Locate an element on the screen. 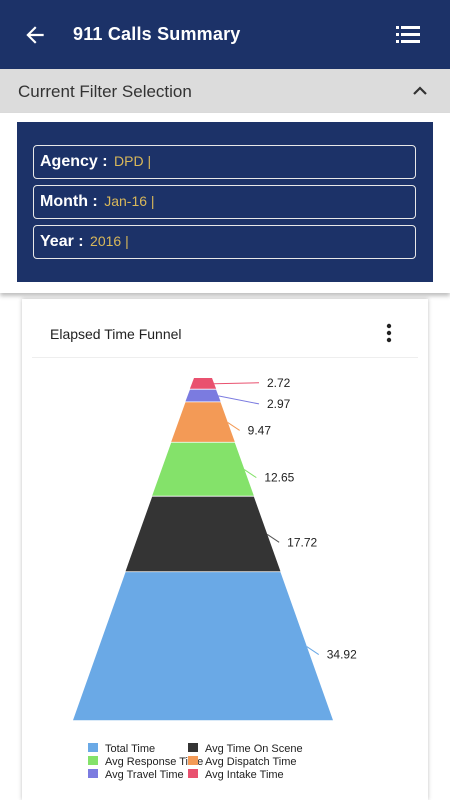 The image size is (450, 800). year-filter-label: Year : 2016 | is located at coordinates (84, 242).